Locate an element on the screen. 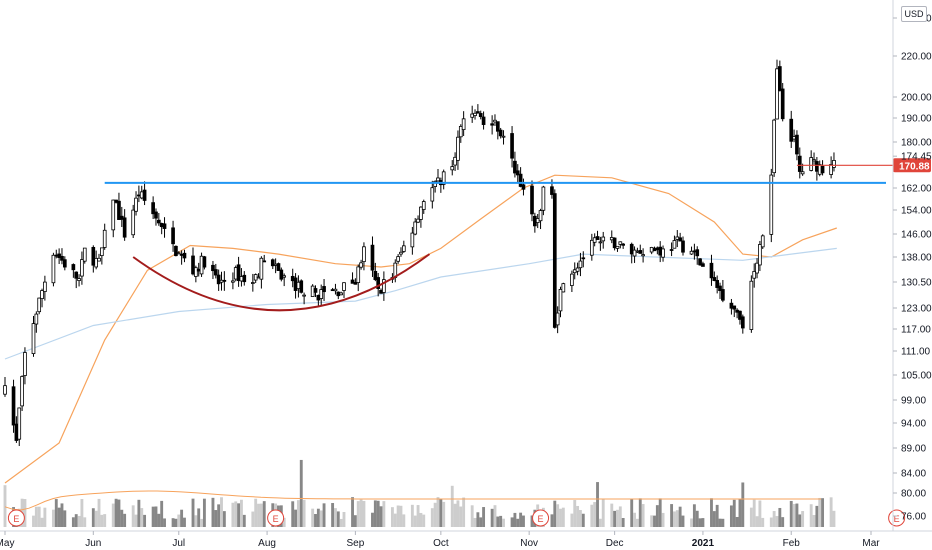 This screenshot has width=932, height=550. y-tick-label: 174.45 is located at coordinates (916, 157).